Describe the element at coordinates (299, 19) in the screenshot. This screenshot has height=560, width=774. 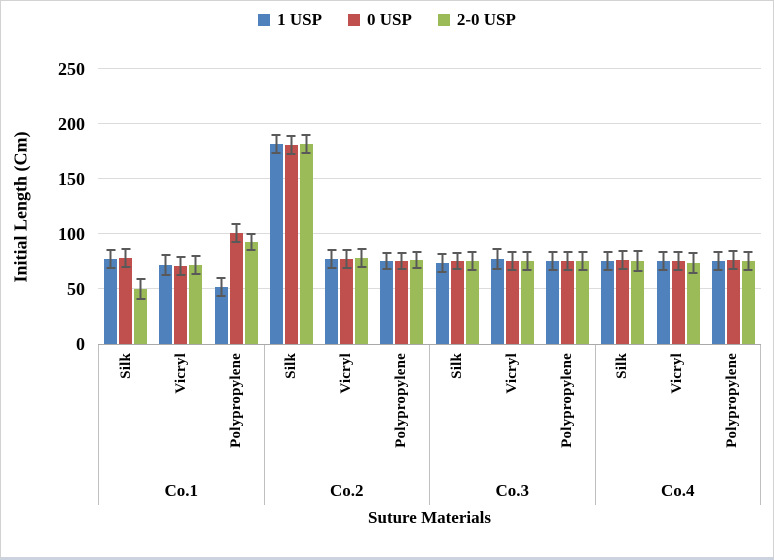
I see `legend-label: 1 USP` at that location.